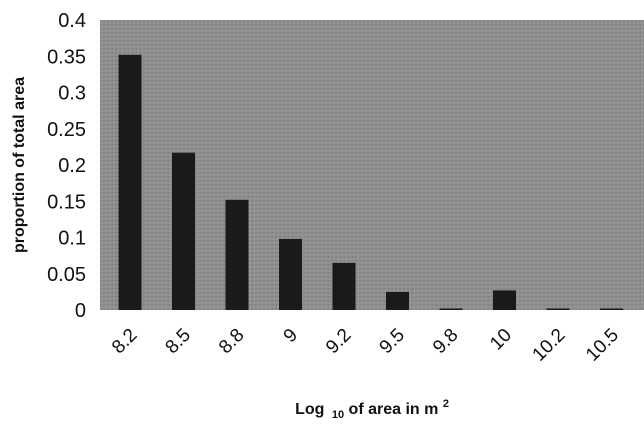  I want to click on x-tick-label: 8.5, so click(179, 342).